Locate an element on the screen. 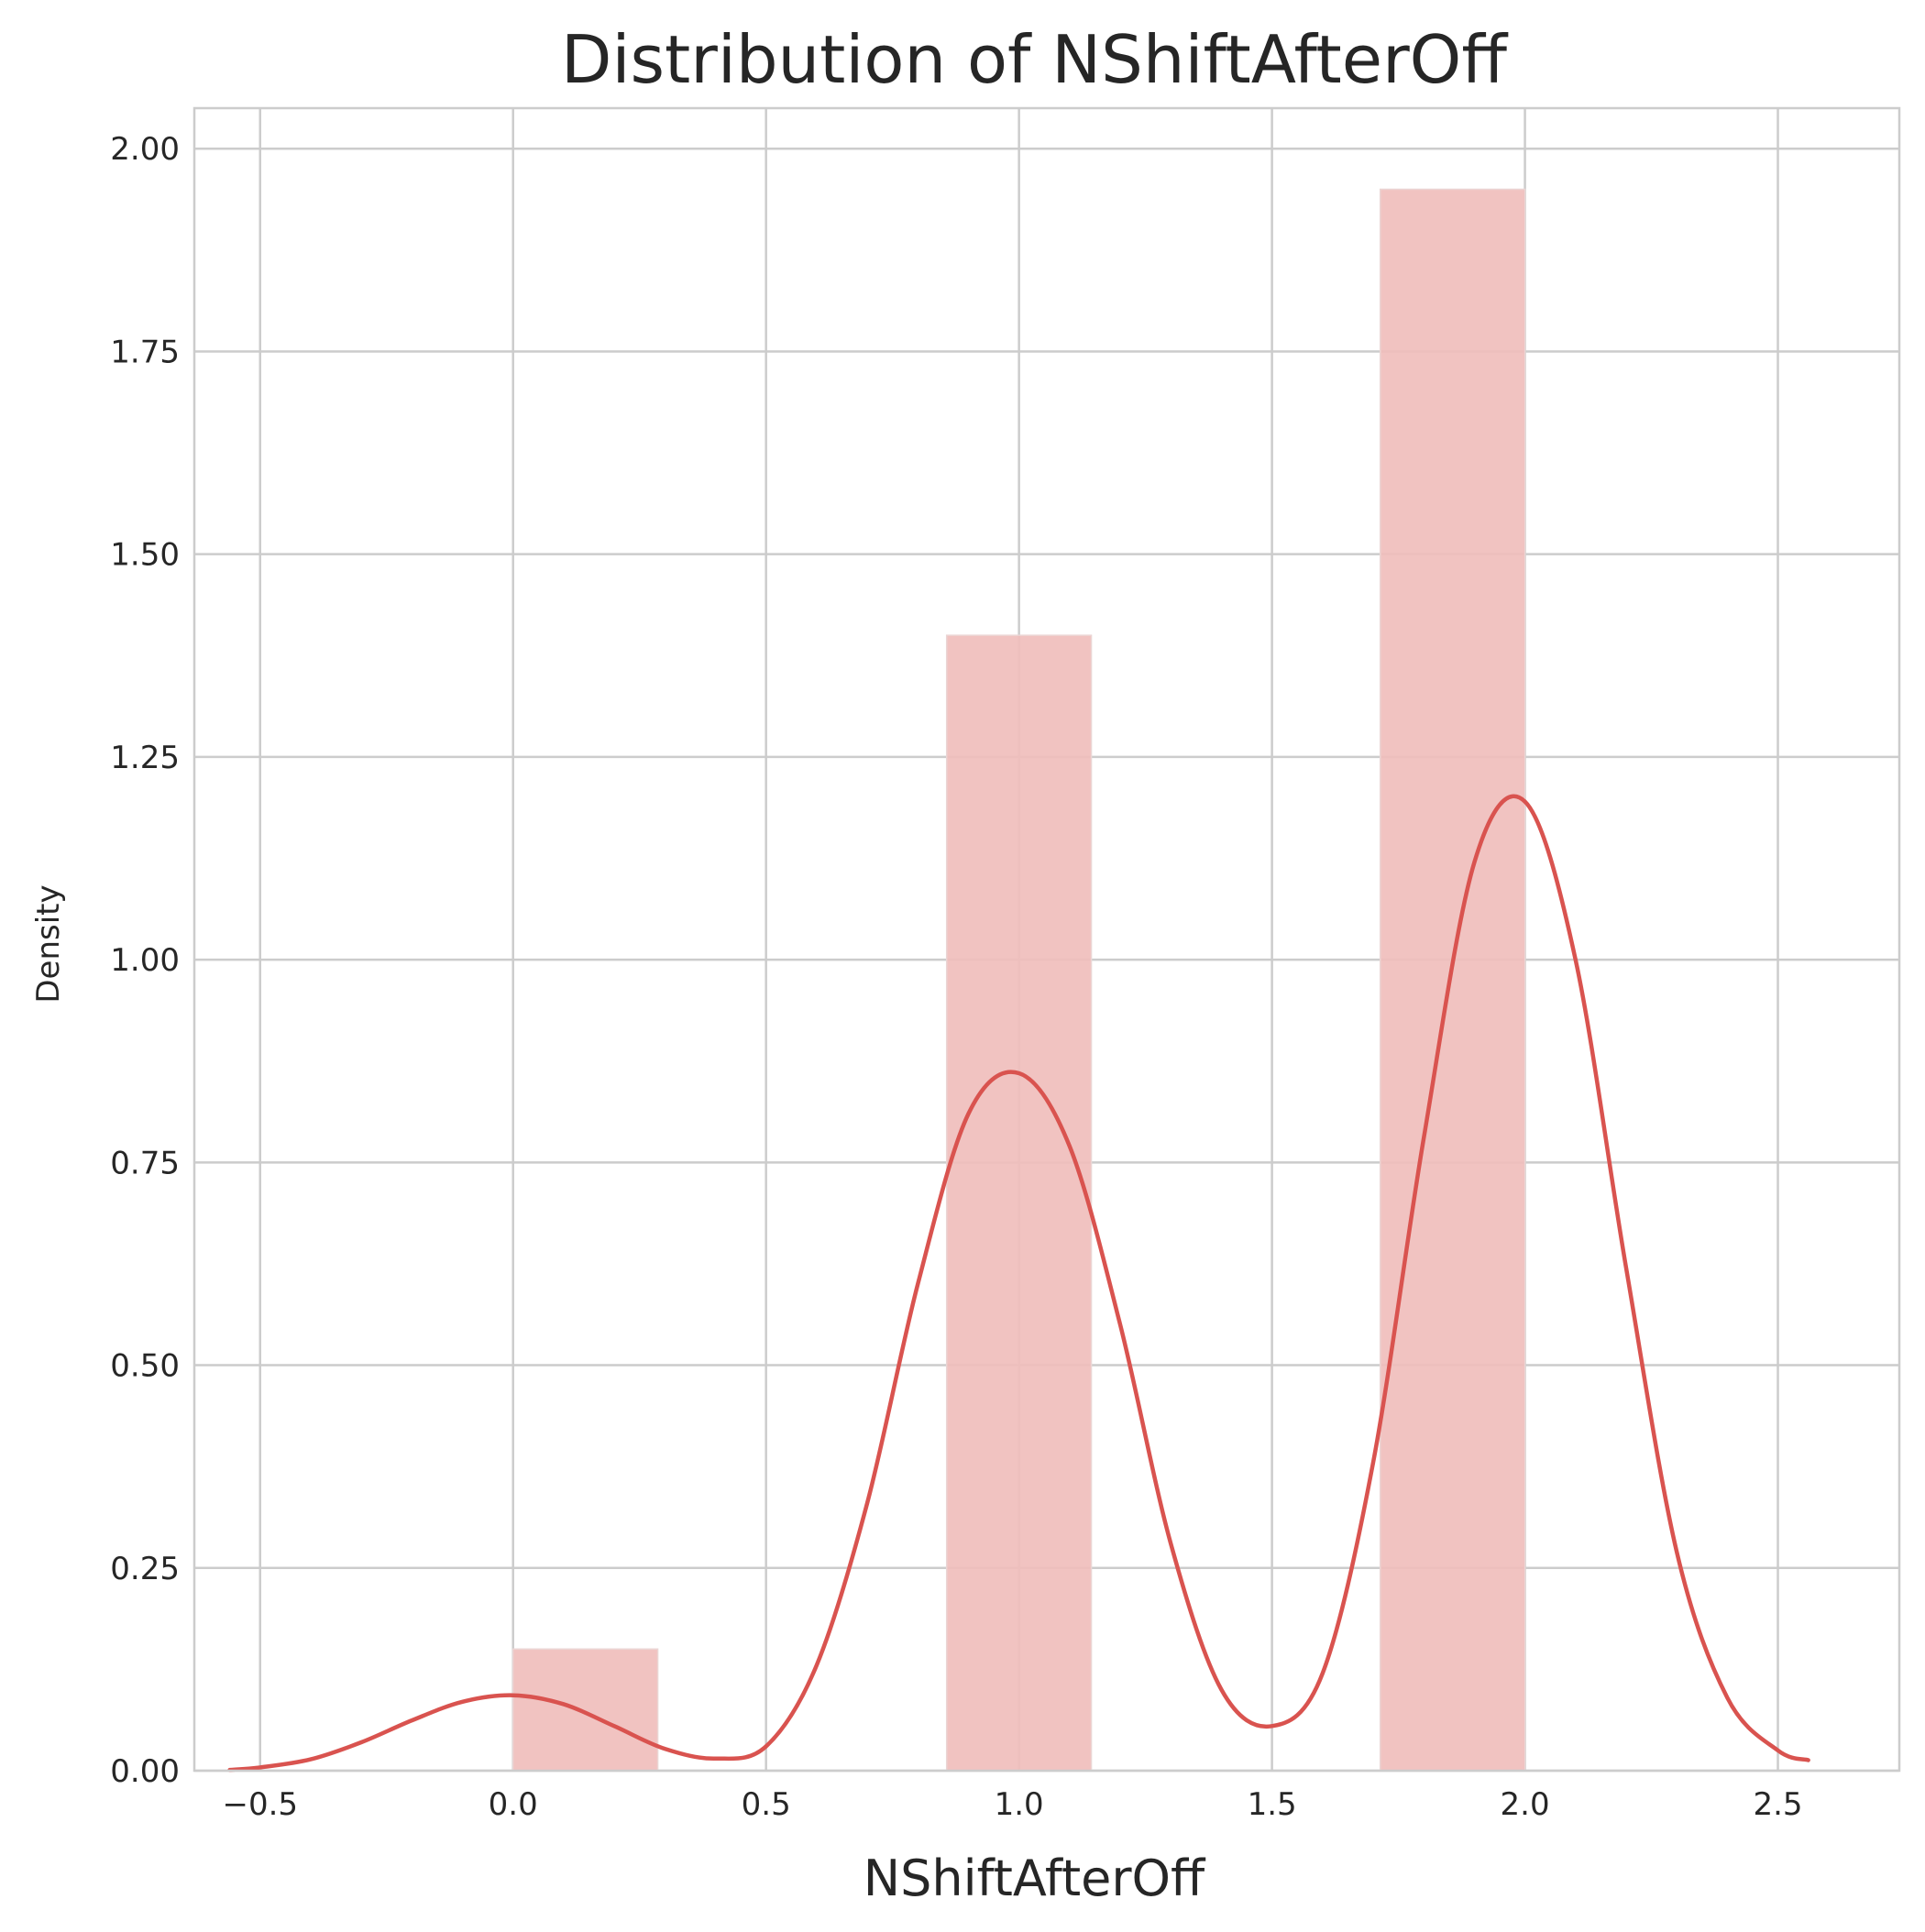  x-axis-label: NShiftAfterOff is located at coordinates (1035, 1878).